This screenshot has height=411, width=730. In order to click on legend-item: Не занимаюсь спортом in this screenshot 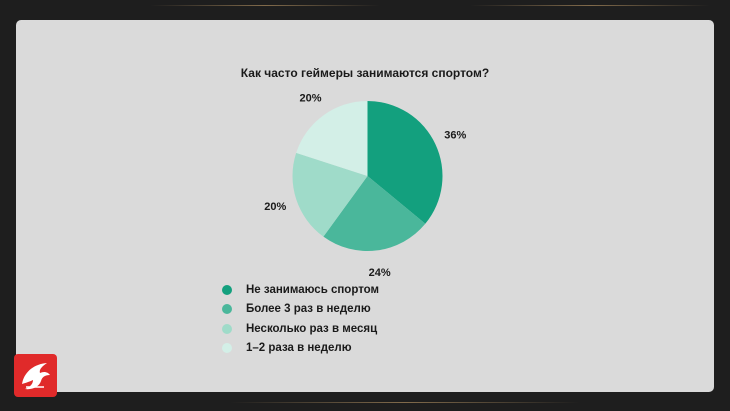, I will do `click(300, 290)`.